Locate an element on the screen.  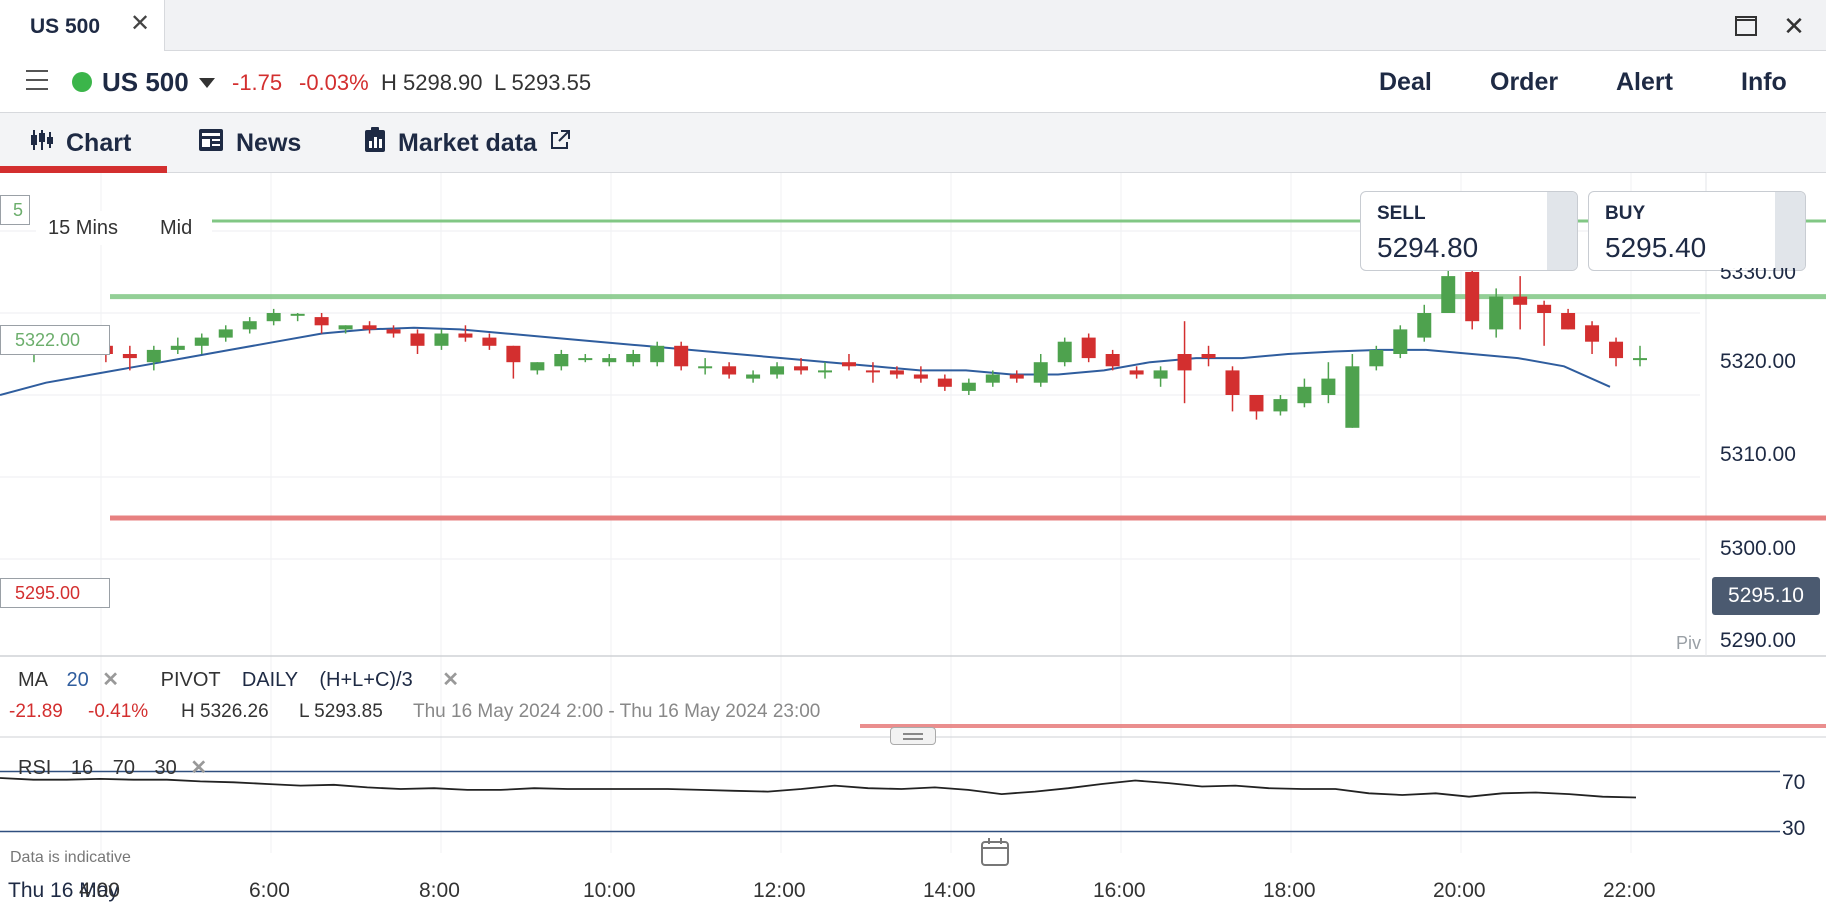
resistance-price-tag: 5322.00 is located at coordinates (55, 340).